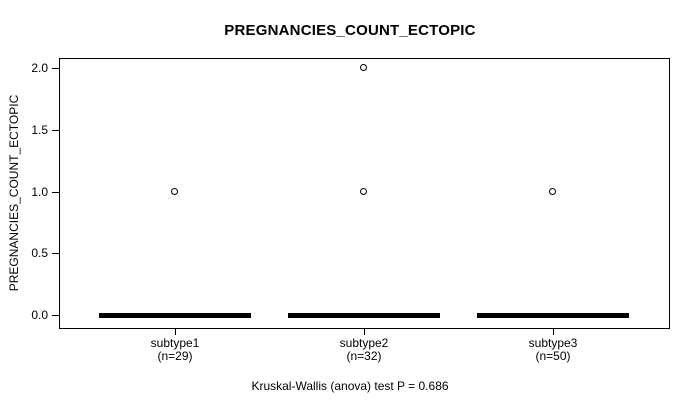  Describe the element at coordinates (350, 386) in the screenshot. I see `stat-test-caption: Kruskal-Wallis (anova) test P = 0.686` at that location.